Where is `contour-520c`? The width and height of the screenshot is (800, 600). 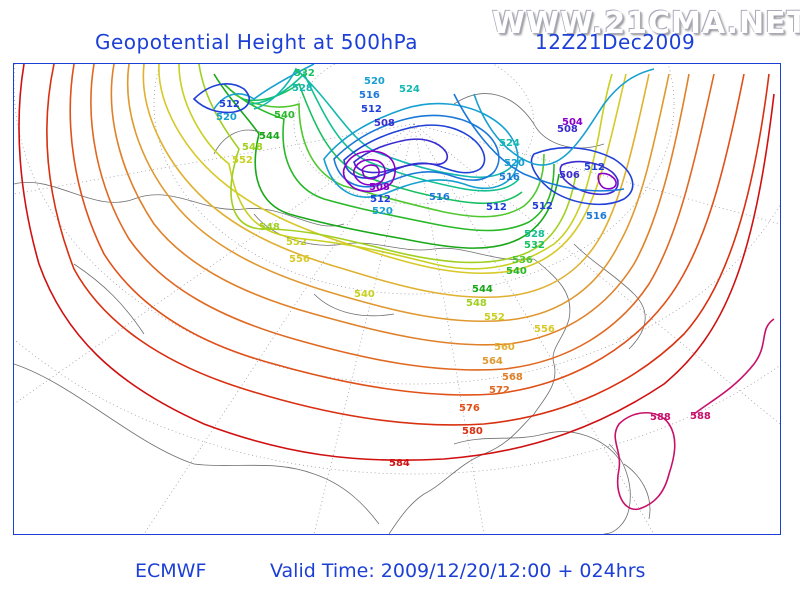
contour-520c is located at coordinates (564, 117).